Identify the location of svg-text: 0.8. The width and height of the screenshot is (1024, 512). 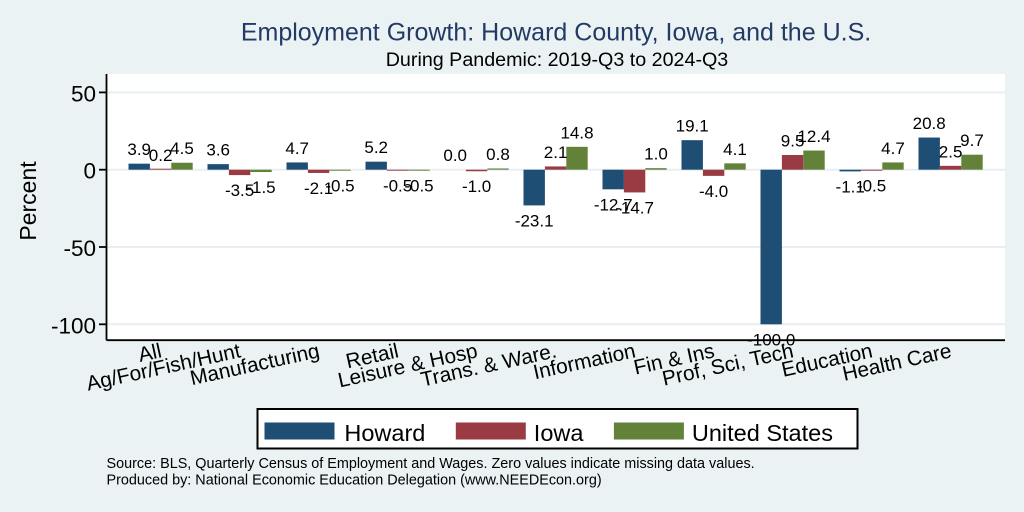
(498, 154).